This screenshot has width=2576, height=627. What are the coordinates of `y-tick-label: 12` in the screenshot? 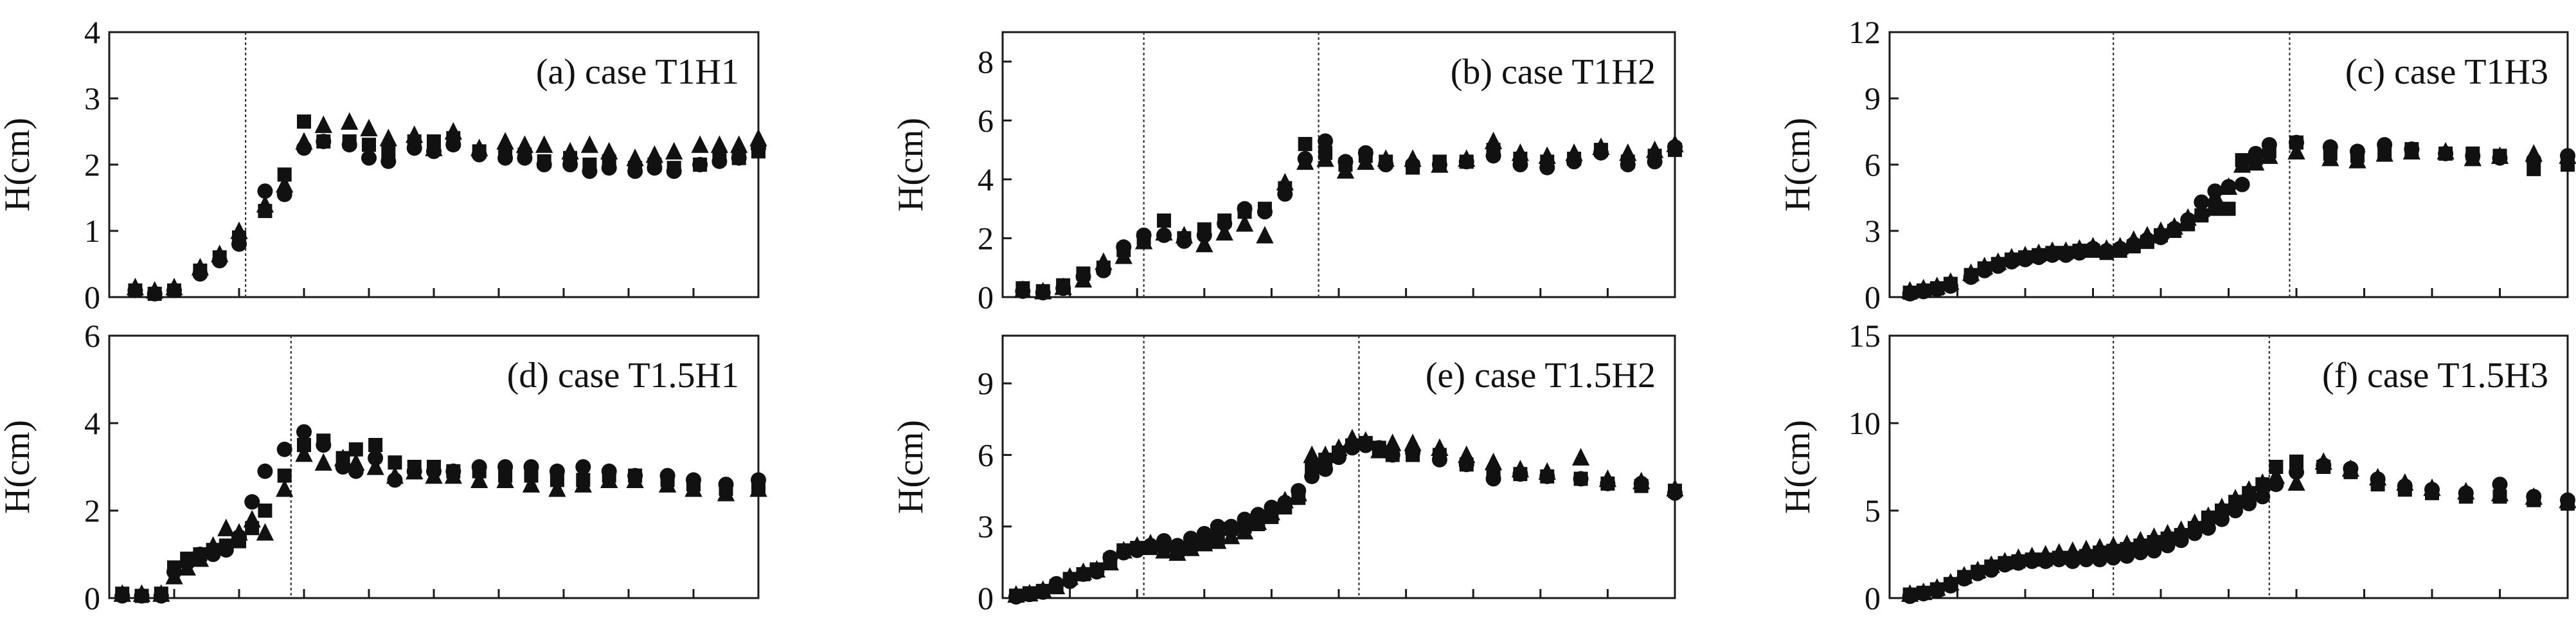 It's located at (1864, 32).